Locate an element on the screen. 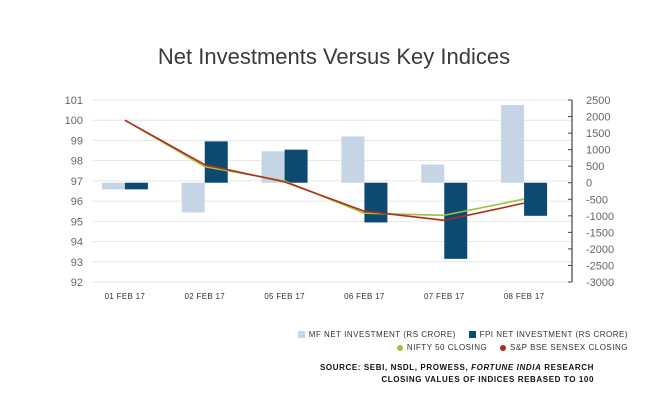  y-left-tick-label: 94 is located at coordinates (77, 243).